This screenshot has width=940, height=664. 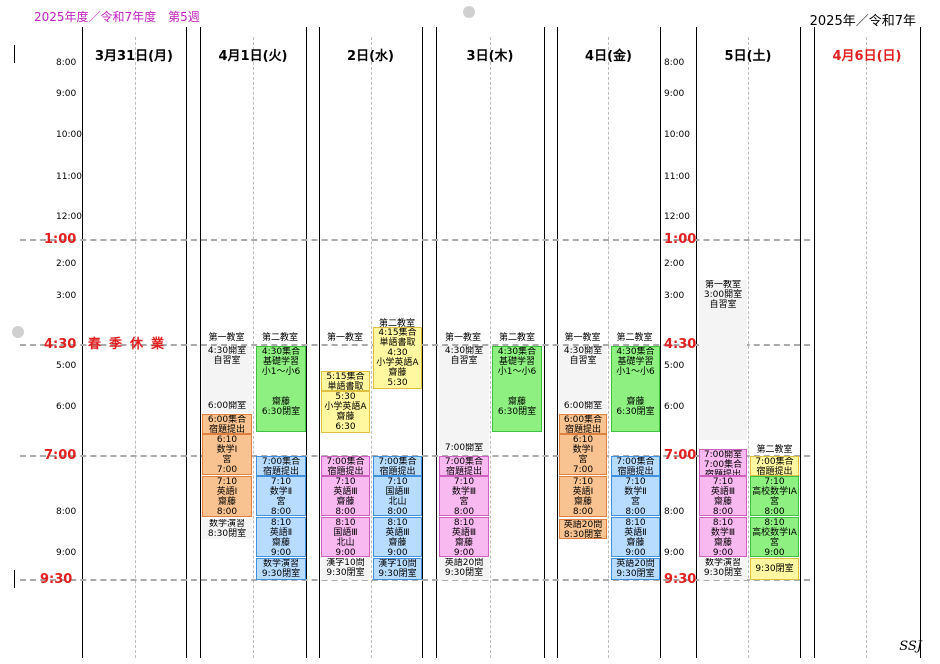 What do you see at coordinates (674, 366) in the screenshot?
I see `hour-label: 5:00` at bounding box center [674, 366].